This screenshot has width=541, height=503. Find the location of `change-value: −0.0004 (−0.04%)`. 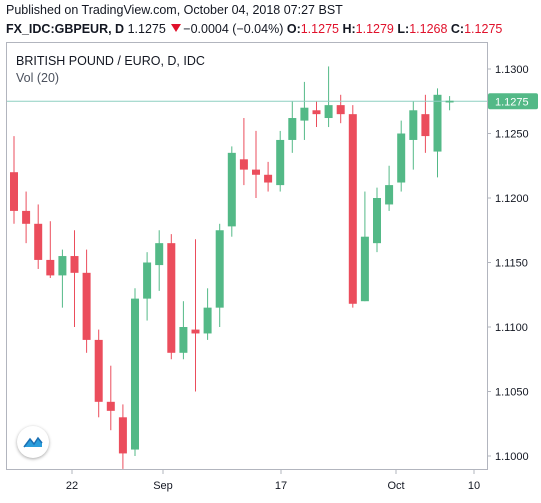

change-value: −0.0004 (−0.04%) is located at coordinates (233, 29).